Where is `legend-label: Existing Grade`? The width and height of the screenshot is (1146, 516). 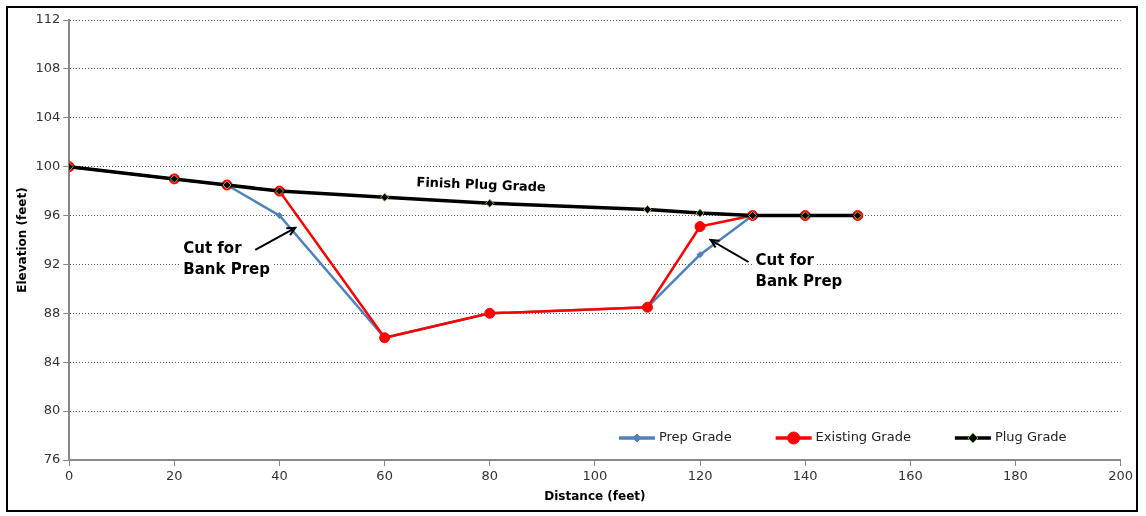
legend-label: Existing Grade is located at coordinates (863, 437).